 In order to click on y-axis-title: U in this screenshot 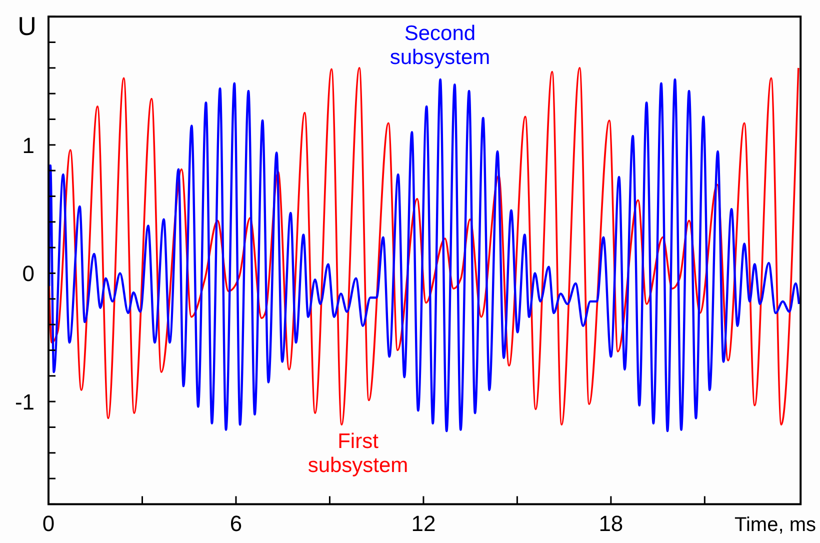, I will do `click(27, 26)`.